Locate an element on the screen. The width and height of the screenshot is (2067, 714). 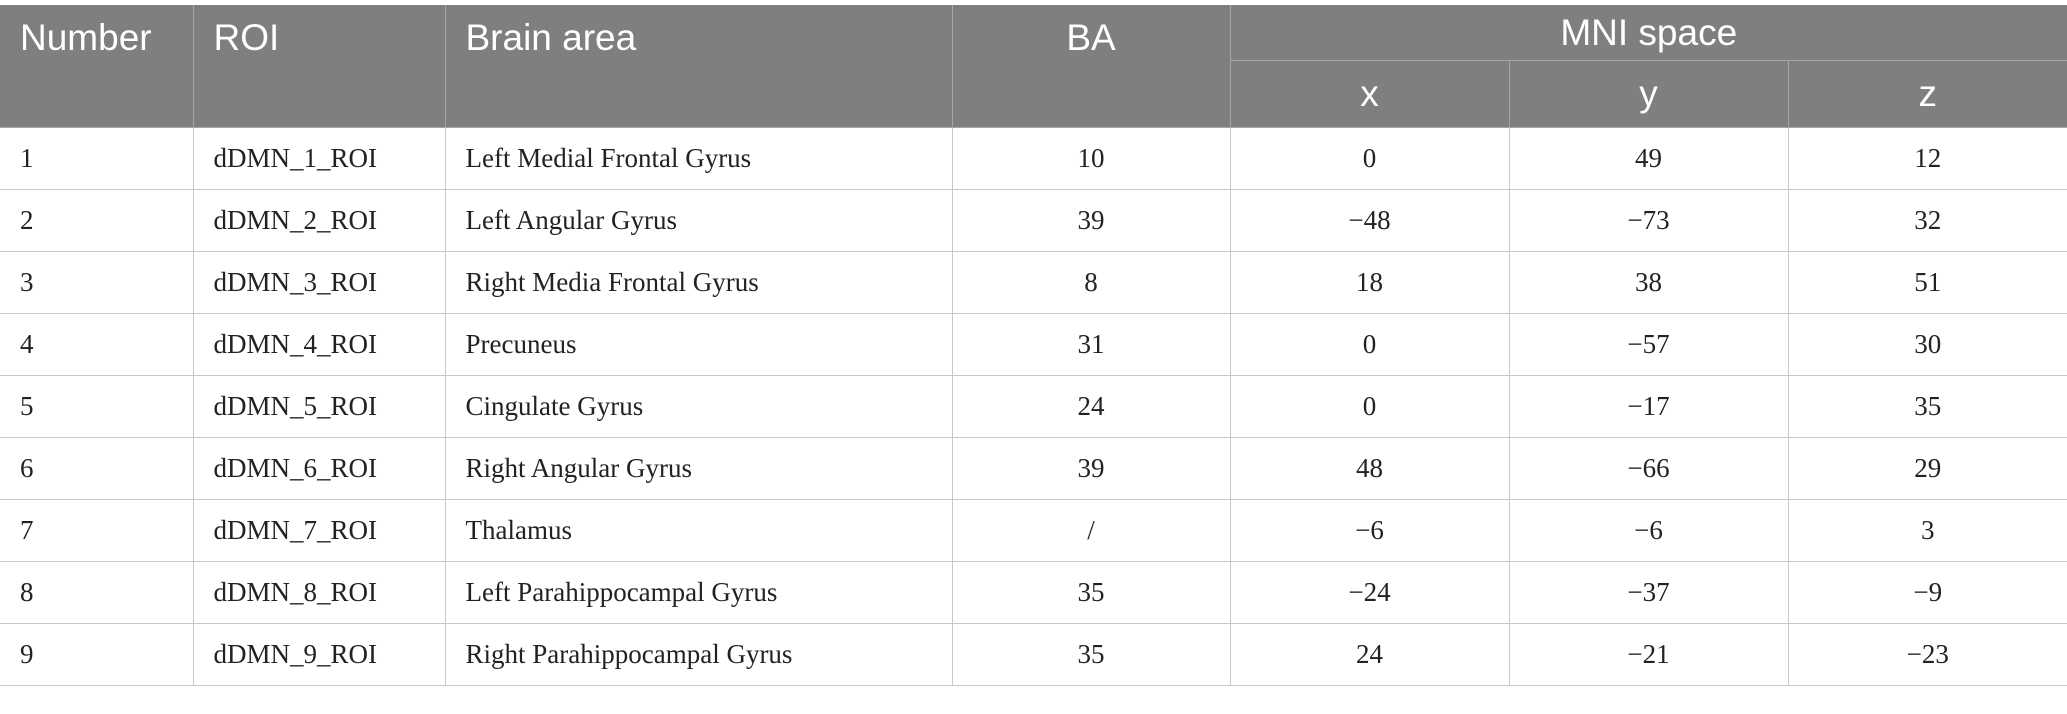
table-row: 2 dDMN_2_ROI Left Angular Gyrus 39 −48 −73 32 is located at coordinates (1033, 220).